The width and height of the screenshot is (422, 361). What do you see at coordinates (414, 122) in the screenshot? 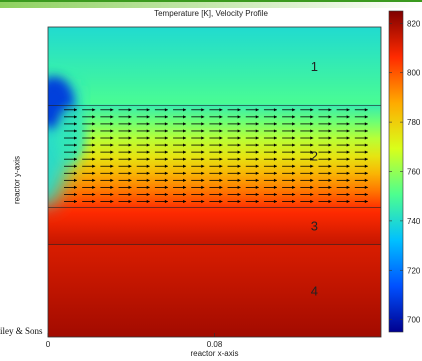
I see `colorbar-tick-label: 780` at bounding box center [414, 122].